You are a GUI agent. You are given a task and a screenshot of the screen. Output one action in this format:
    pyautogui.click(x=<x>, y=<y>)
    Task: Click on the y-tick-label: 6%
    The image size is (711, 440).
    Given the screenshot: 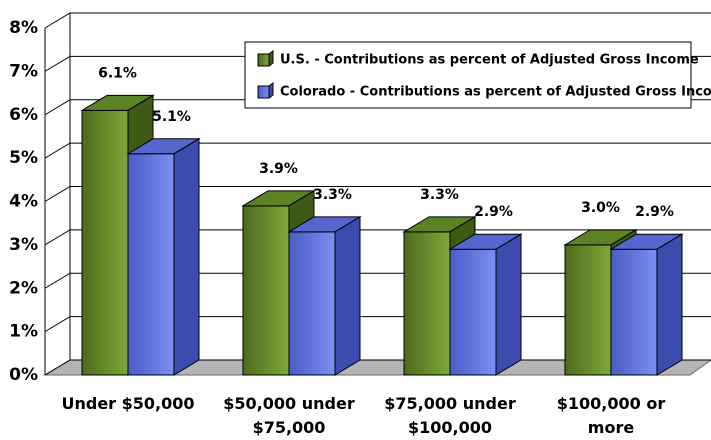 What is the action you would take?
    pyautogui.click(x=23, y=115)
    